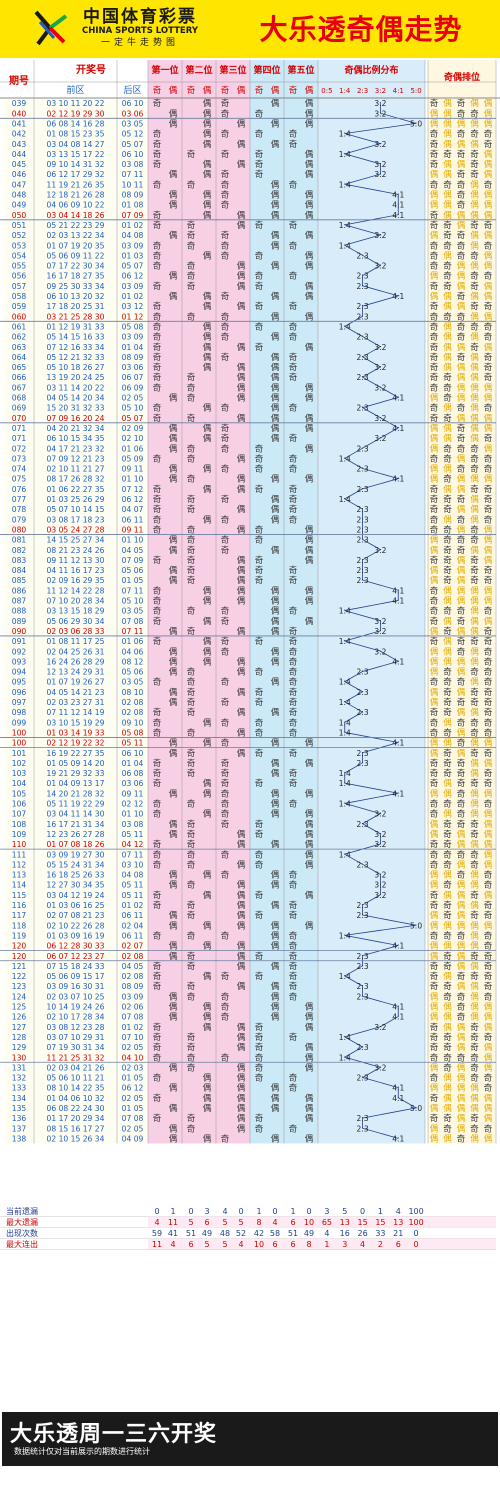 This screenshot has height=1500, width=500. I want to click on pattern-78-3: 奇, so click(474, 895).